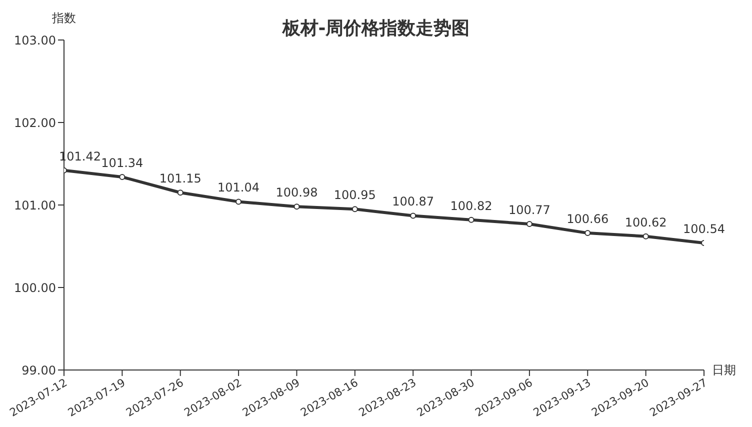  Describe the element at coordinates (587, 219) in the screenshot. I see `data-label: 100.66` at that location.